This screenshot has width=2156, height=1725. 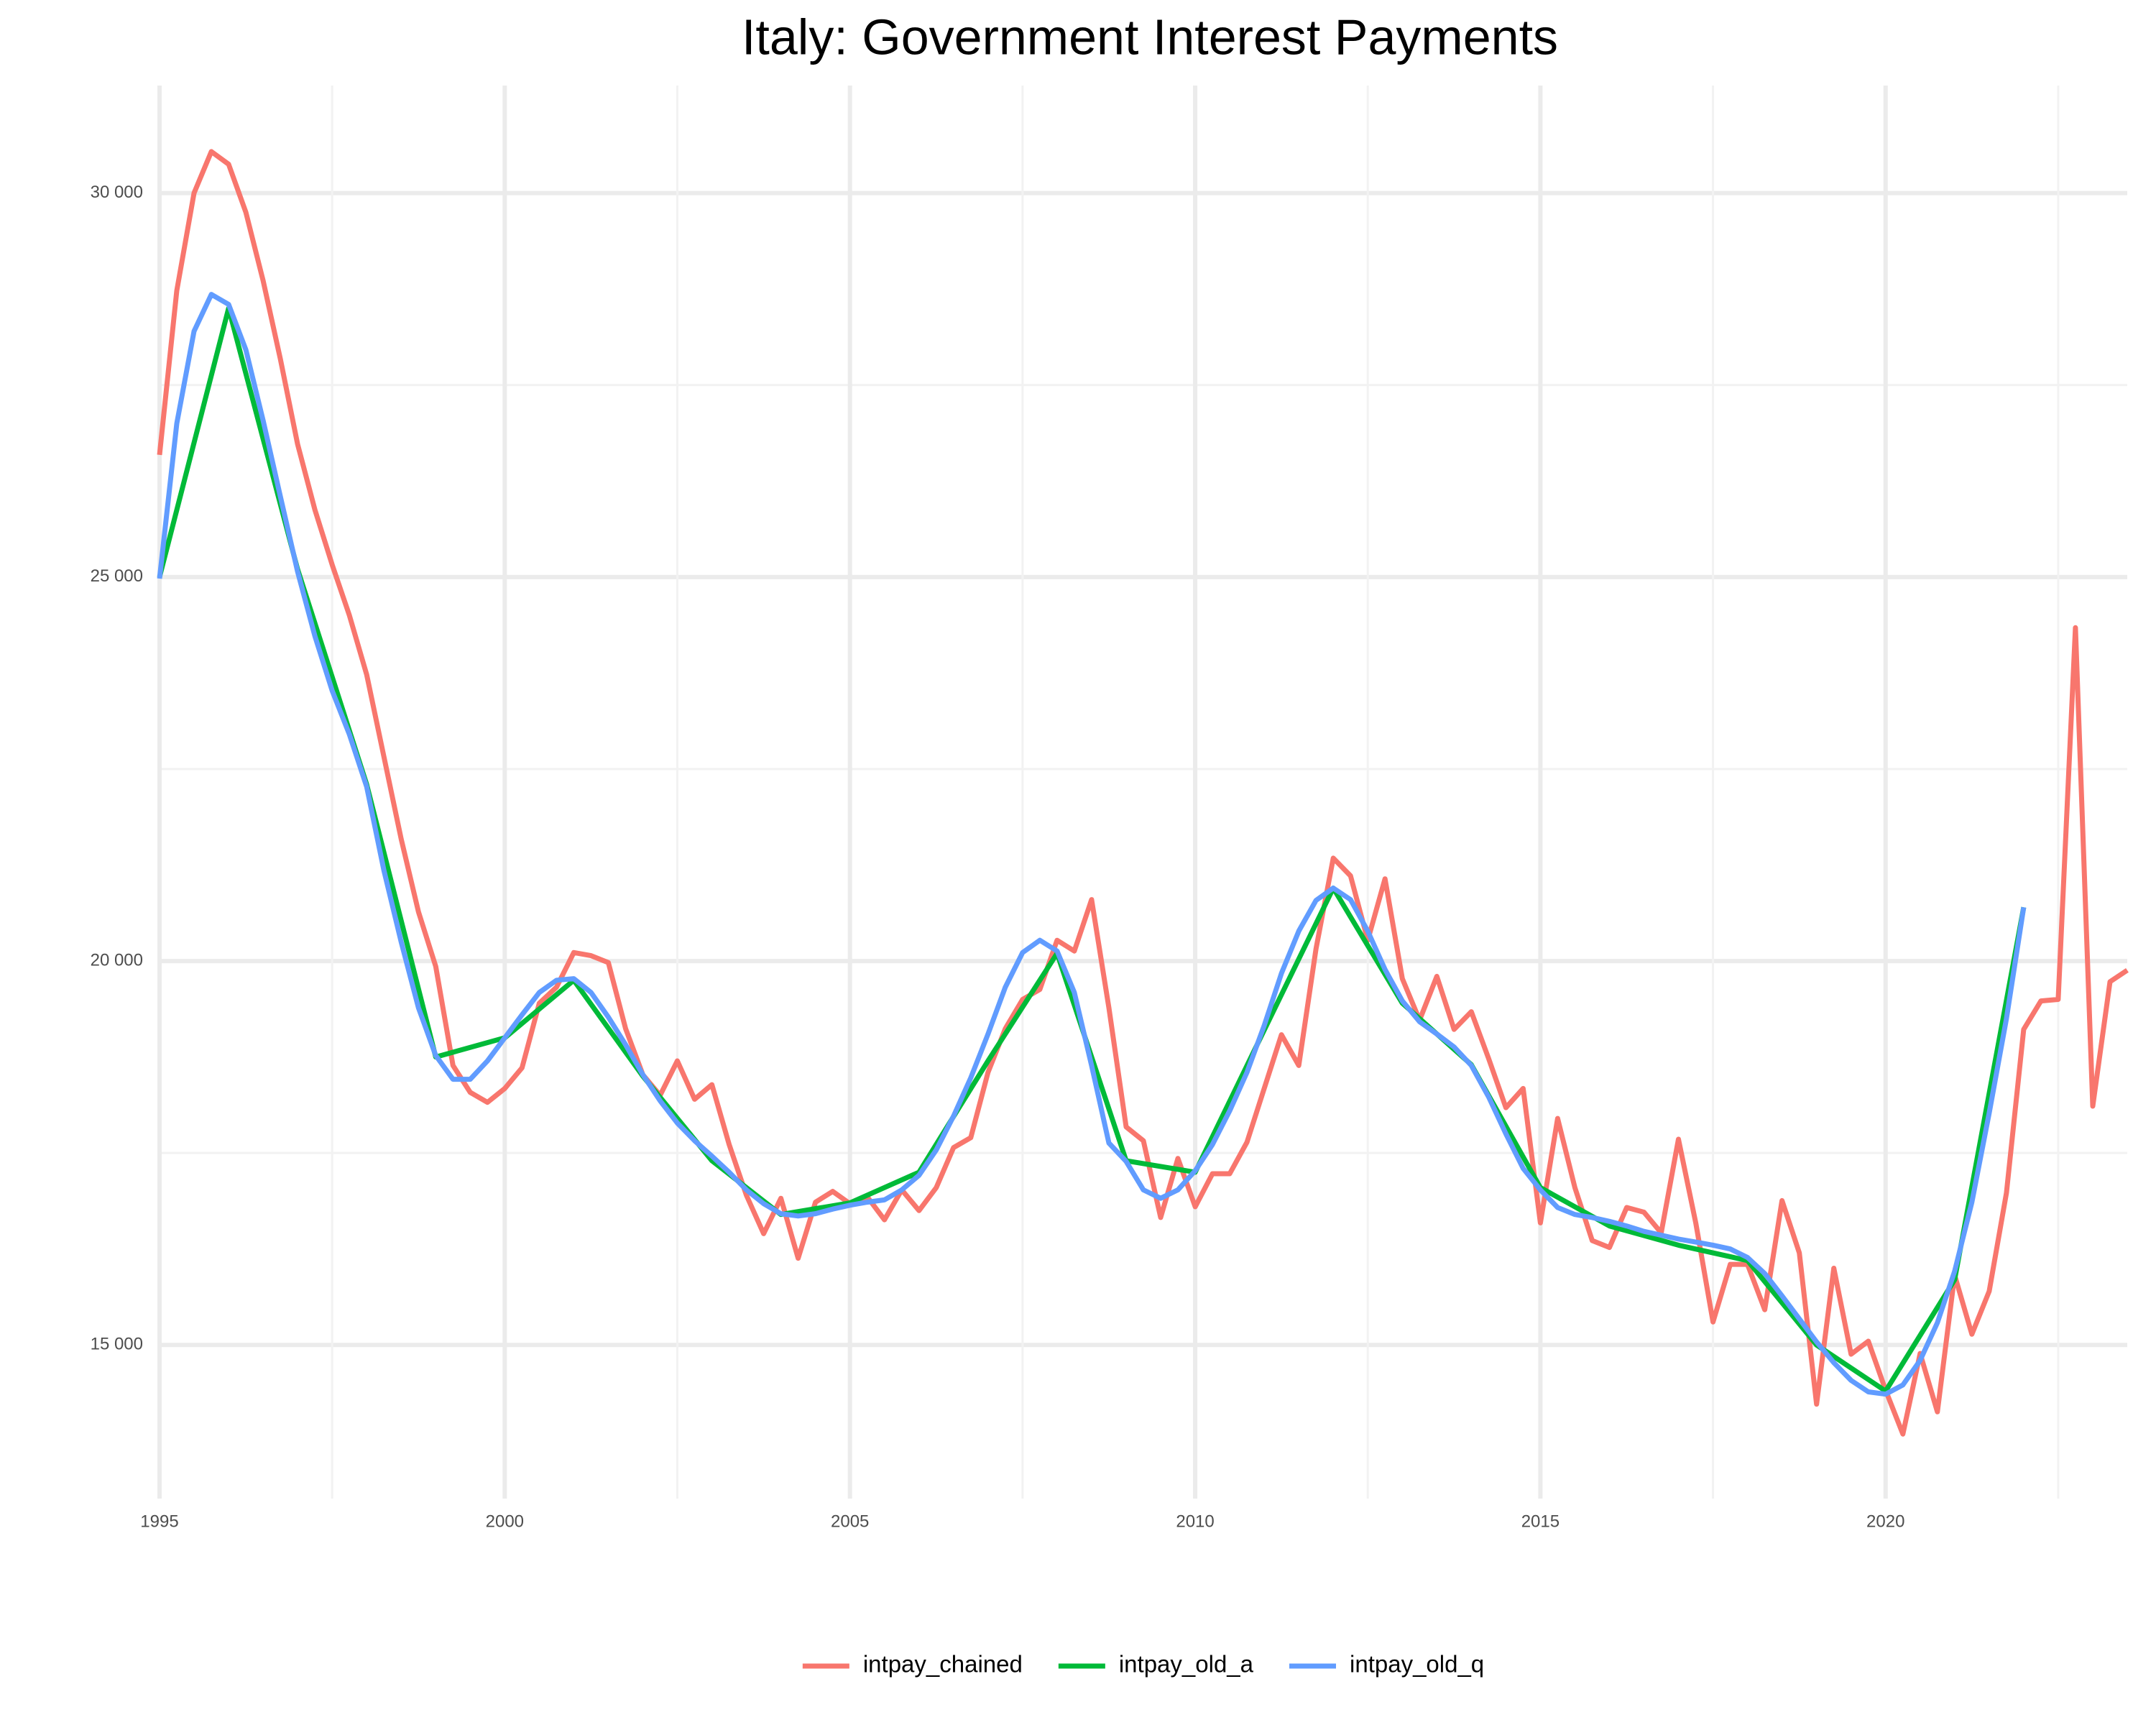 I want to click on y-tick-label: 30 000, so click(x=117, y=192).